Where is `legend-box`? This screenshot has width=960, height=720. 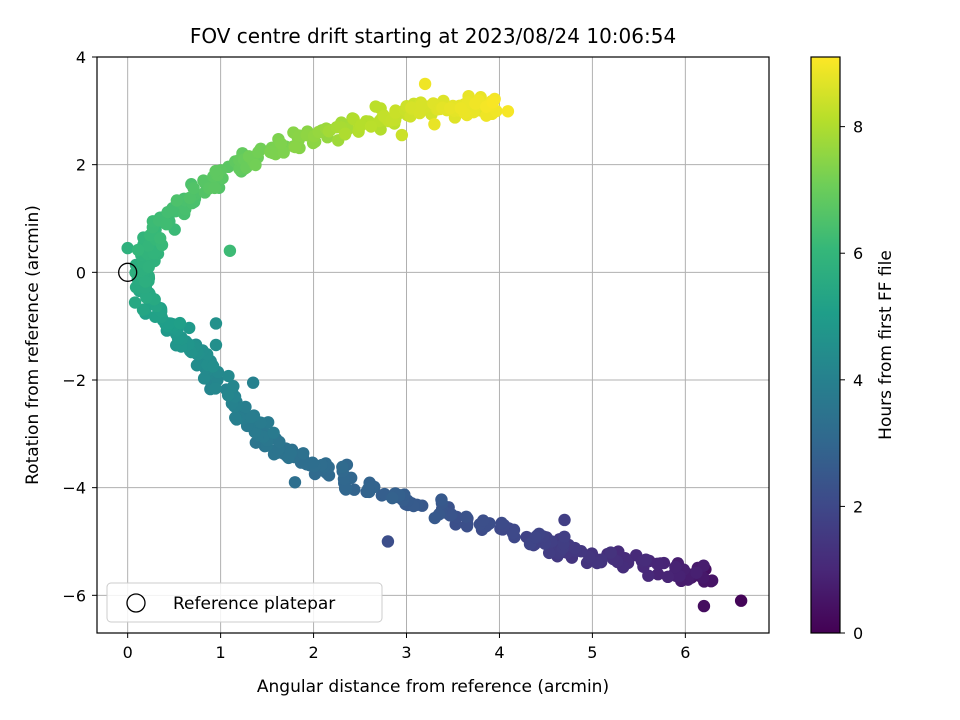
legend-box is located at coordinates (244, 602).